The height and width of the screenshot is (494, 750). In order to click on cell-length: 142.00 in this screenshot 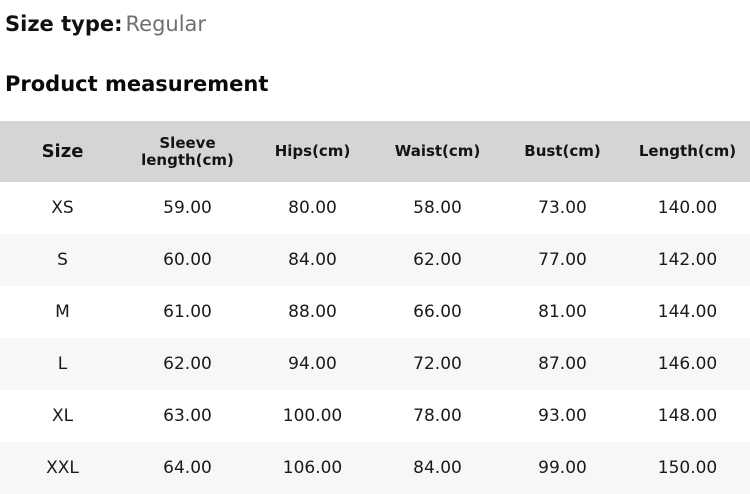, I will do `click(687, 260)`.